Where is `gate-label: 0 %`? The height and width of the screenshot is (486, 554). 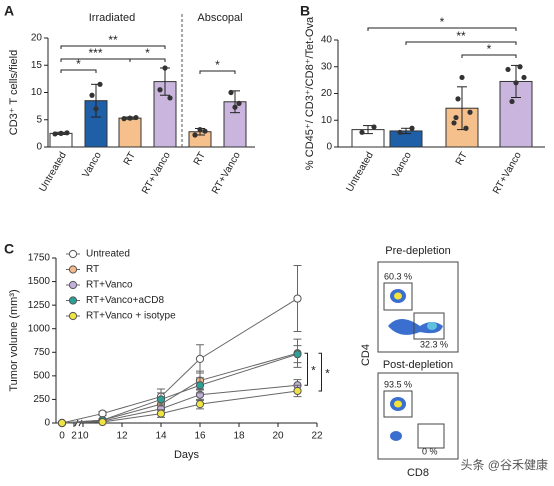
gate-label: 0 % is located at coordinates (430, 451).